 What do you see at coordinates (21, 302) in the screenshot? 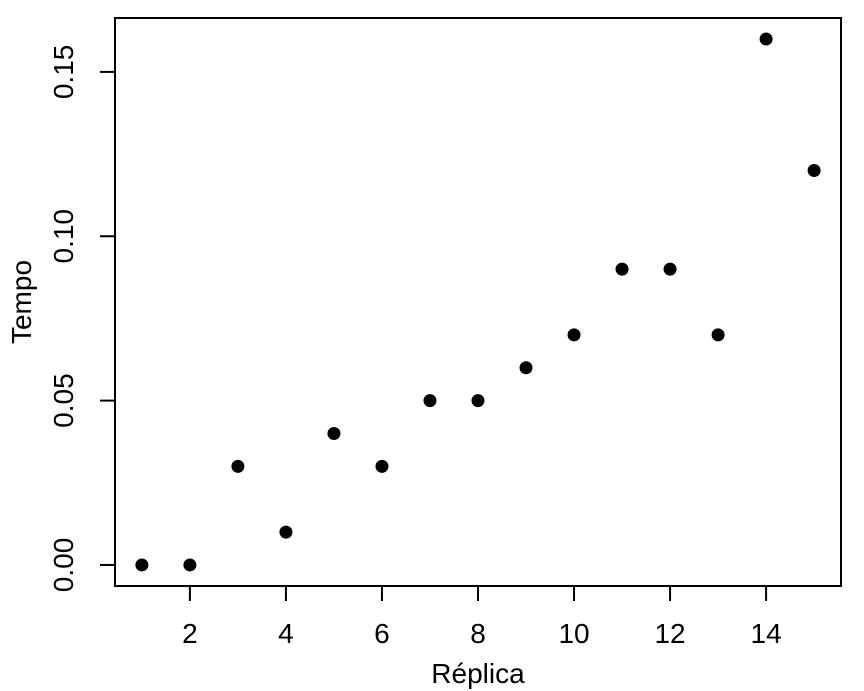
I see `y-axis-title: Tempo` at bounding box center [21, 302].